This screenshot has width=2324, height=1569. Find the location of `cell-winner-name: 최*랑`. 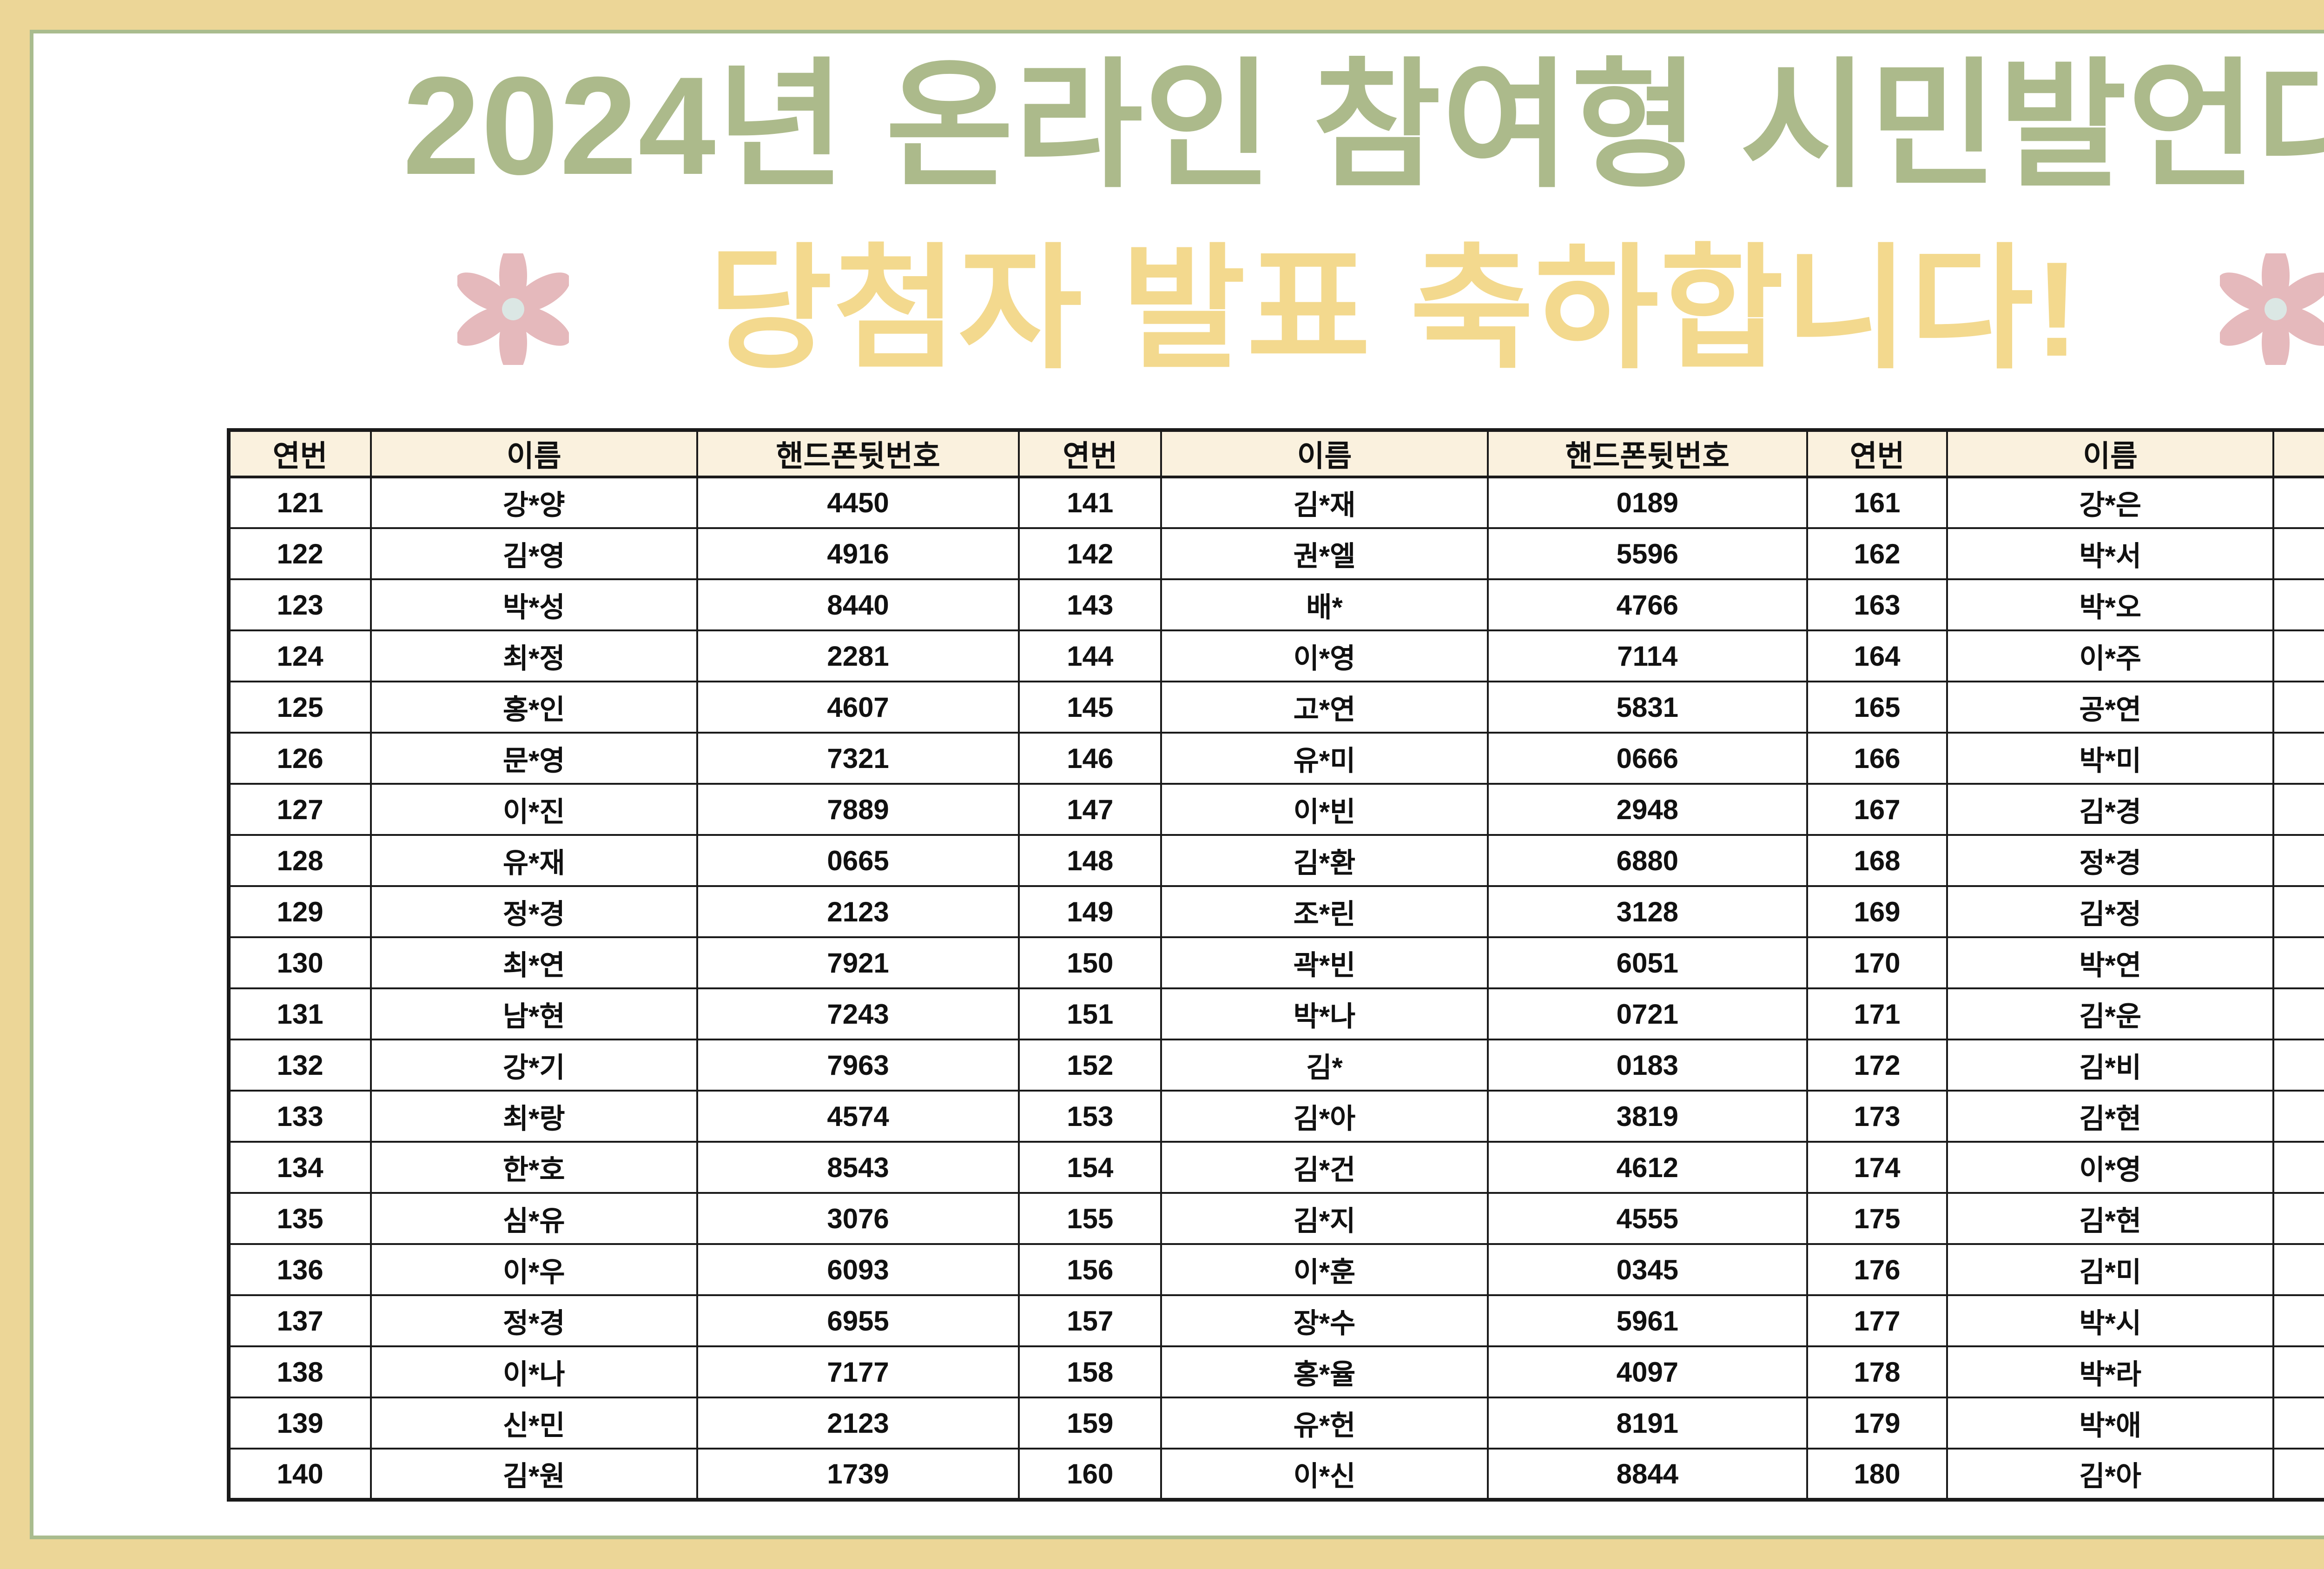

cell-winner-name: 최*랑 is located at coordinates (534, 1116).